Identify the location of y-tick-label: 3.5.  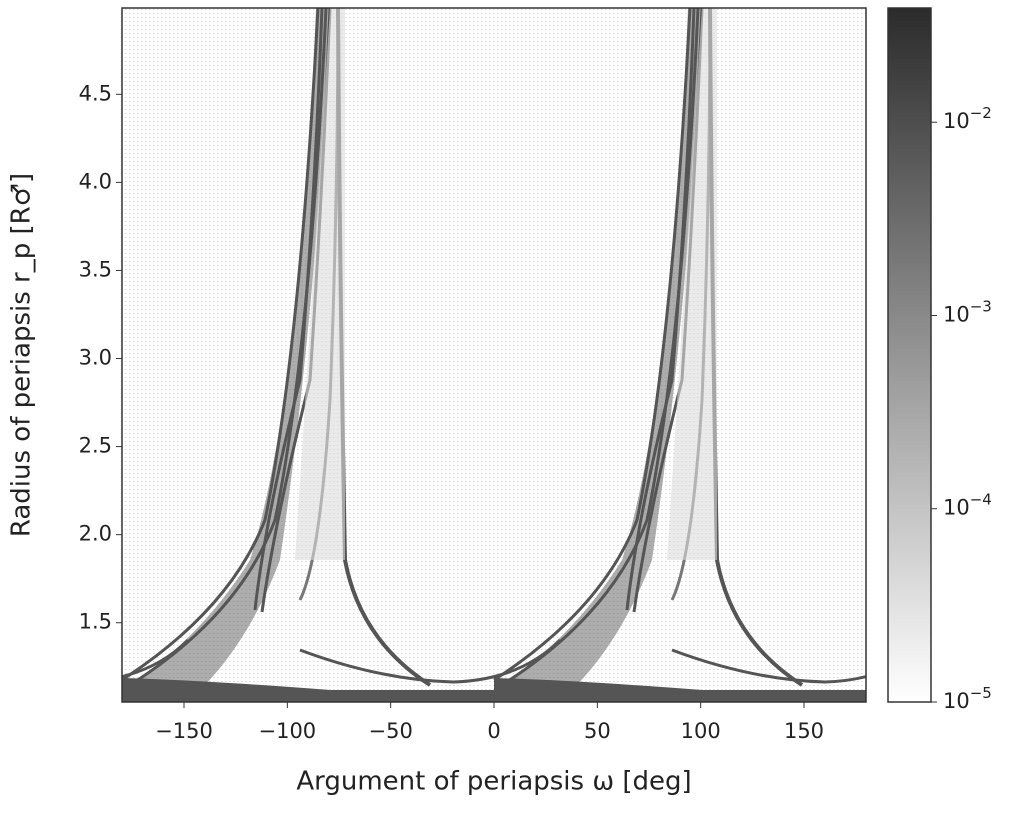
(95, 269).